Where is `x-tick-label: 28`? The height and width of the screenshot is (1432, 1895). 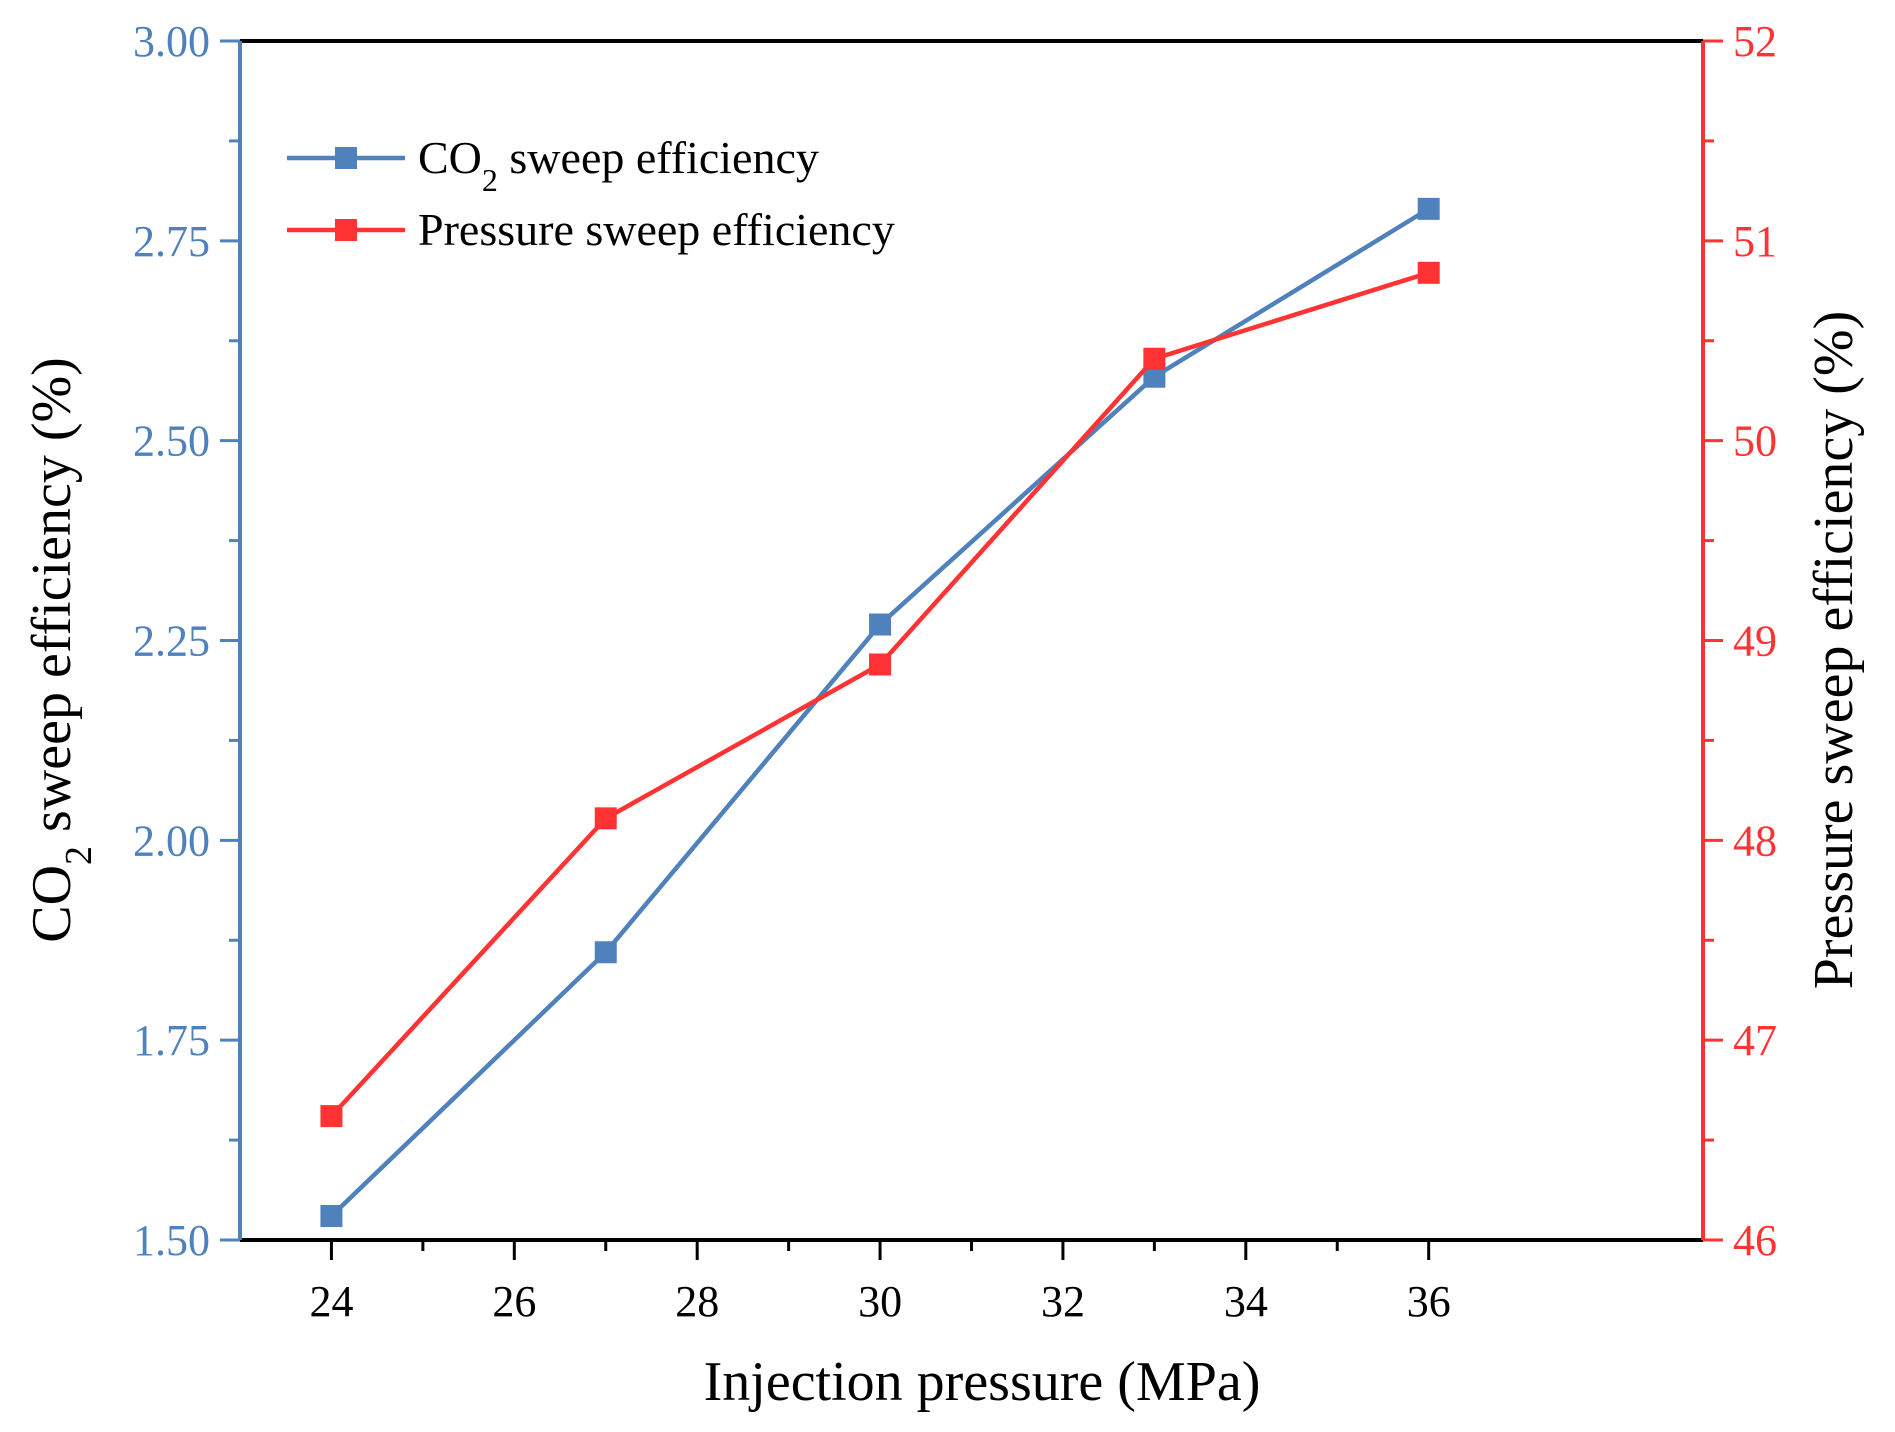
x-tick-label: 28 is located at coordinates (697, 1301).